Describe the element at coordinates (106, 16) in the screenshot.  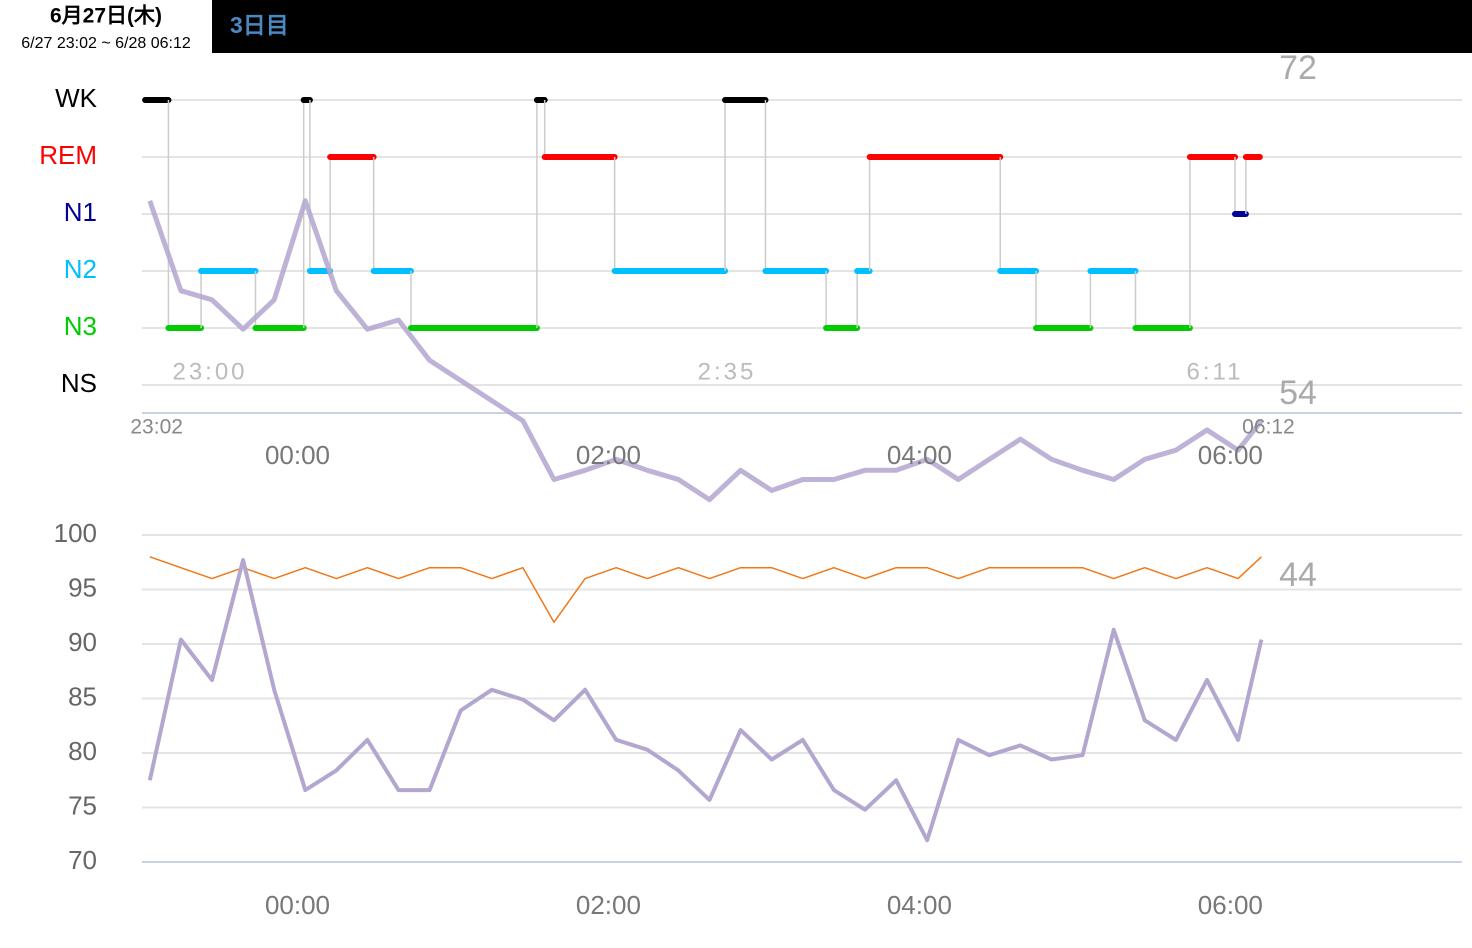
I see `header-date: 6月27日(木)` at that location.